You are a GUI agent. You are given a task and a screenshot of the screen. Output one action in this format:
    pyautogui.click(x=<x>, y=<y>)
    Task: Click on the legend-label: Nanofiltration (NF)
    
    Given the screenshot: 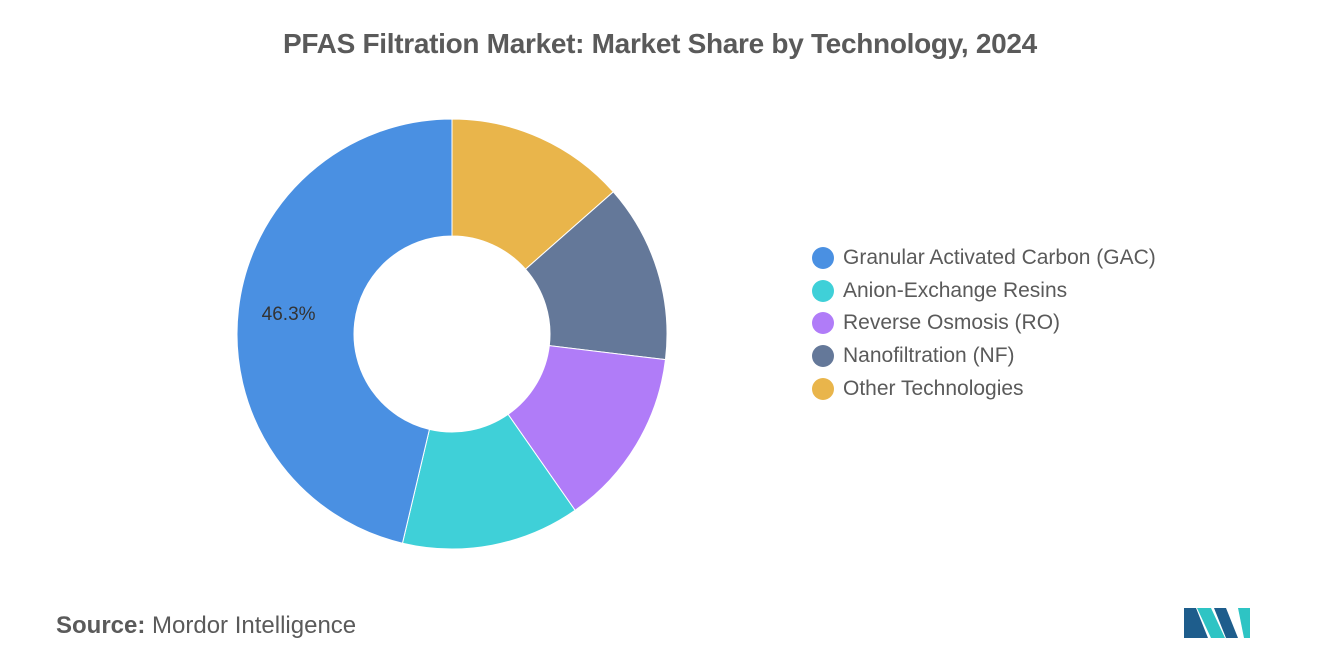 What is the action you would take?
    pyautogui.click(x=929, y=356)
    